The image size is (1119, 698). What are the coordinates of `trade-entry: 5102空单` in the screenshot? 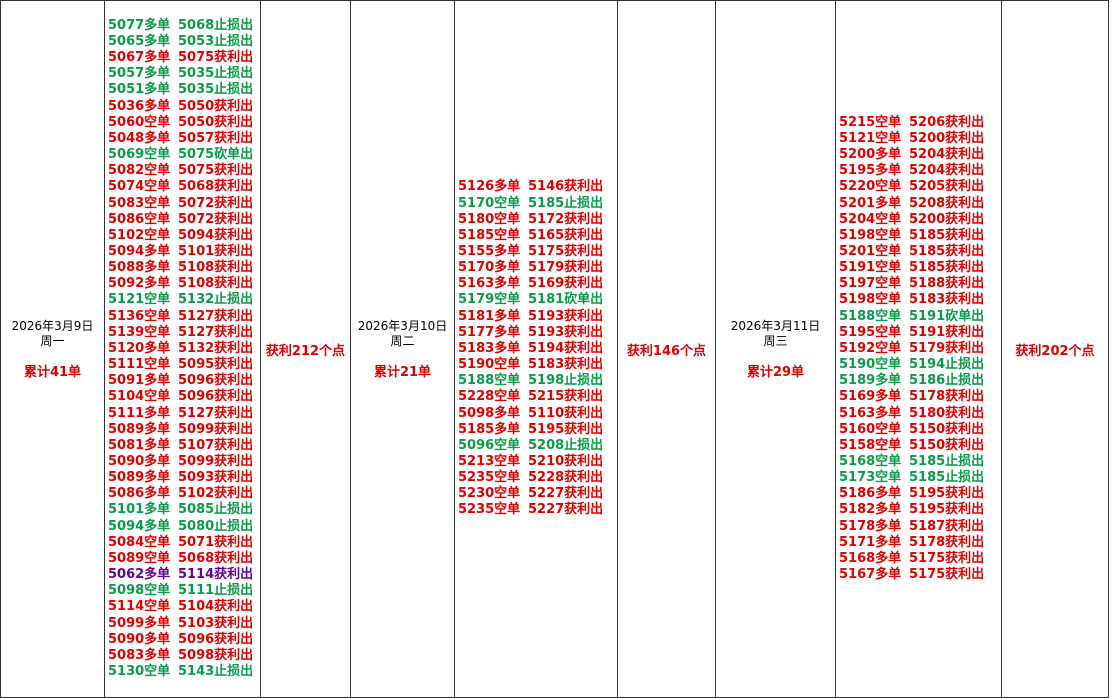 It's located at (139, 235).